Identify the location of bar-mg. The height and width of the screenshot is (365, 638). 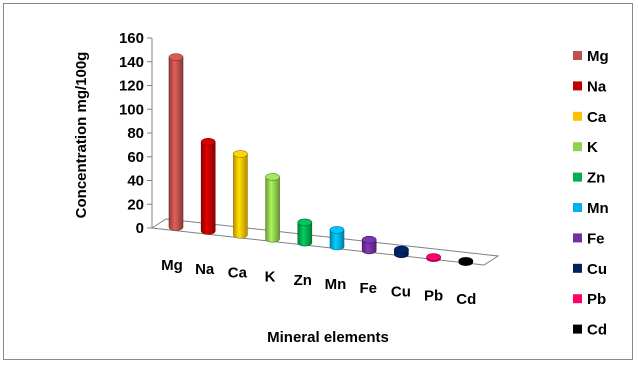
(176, 142).